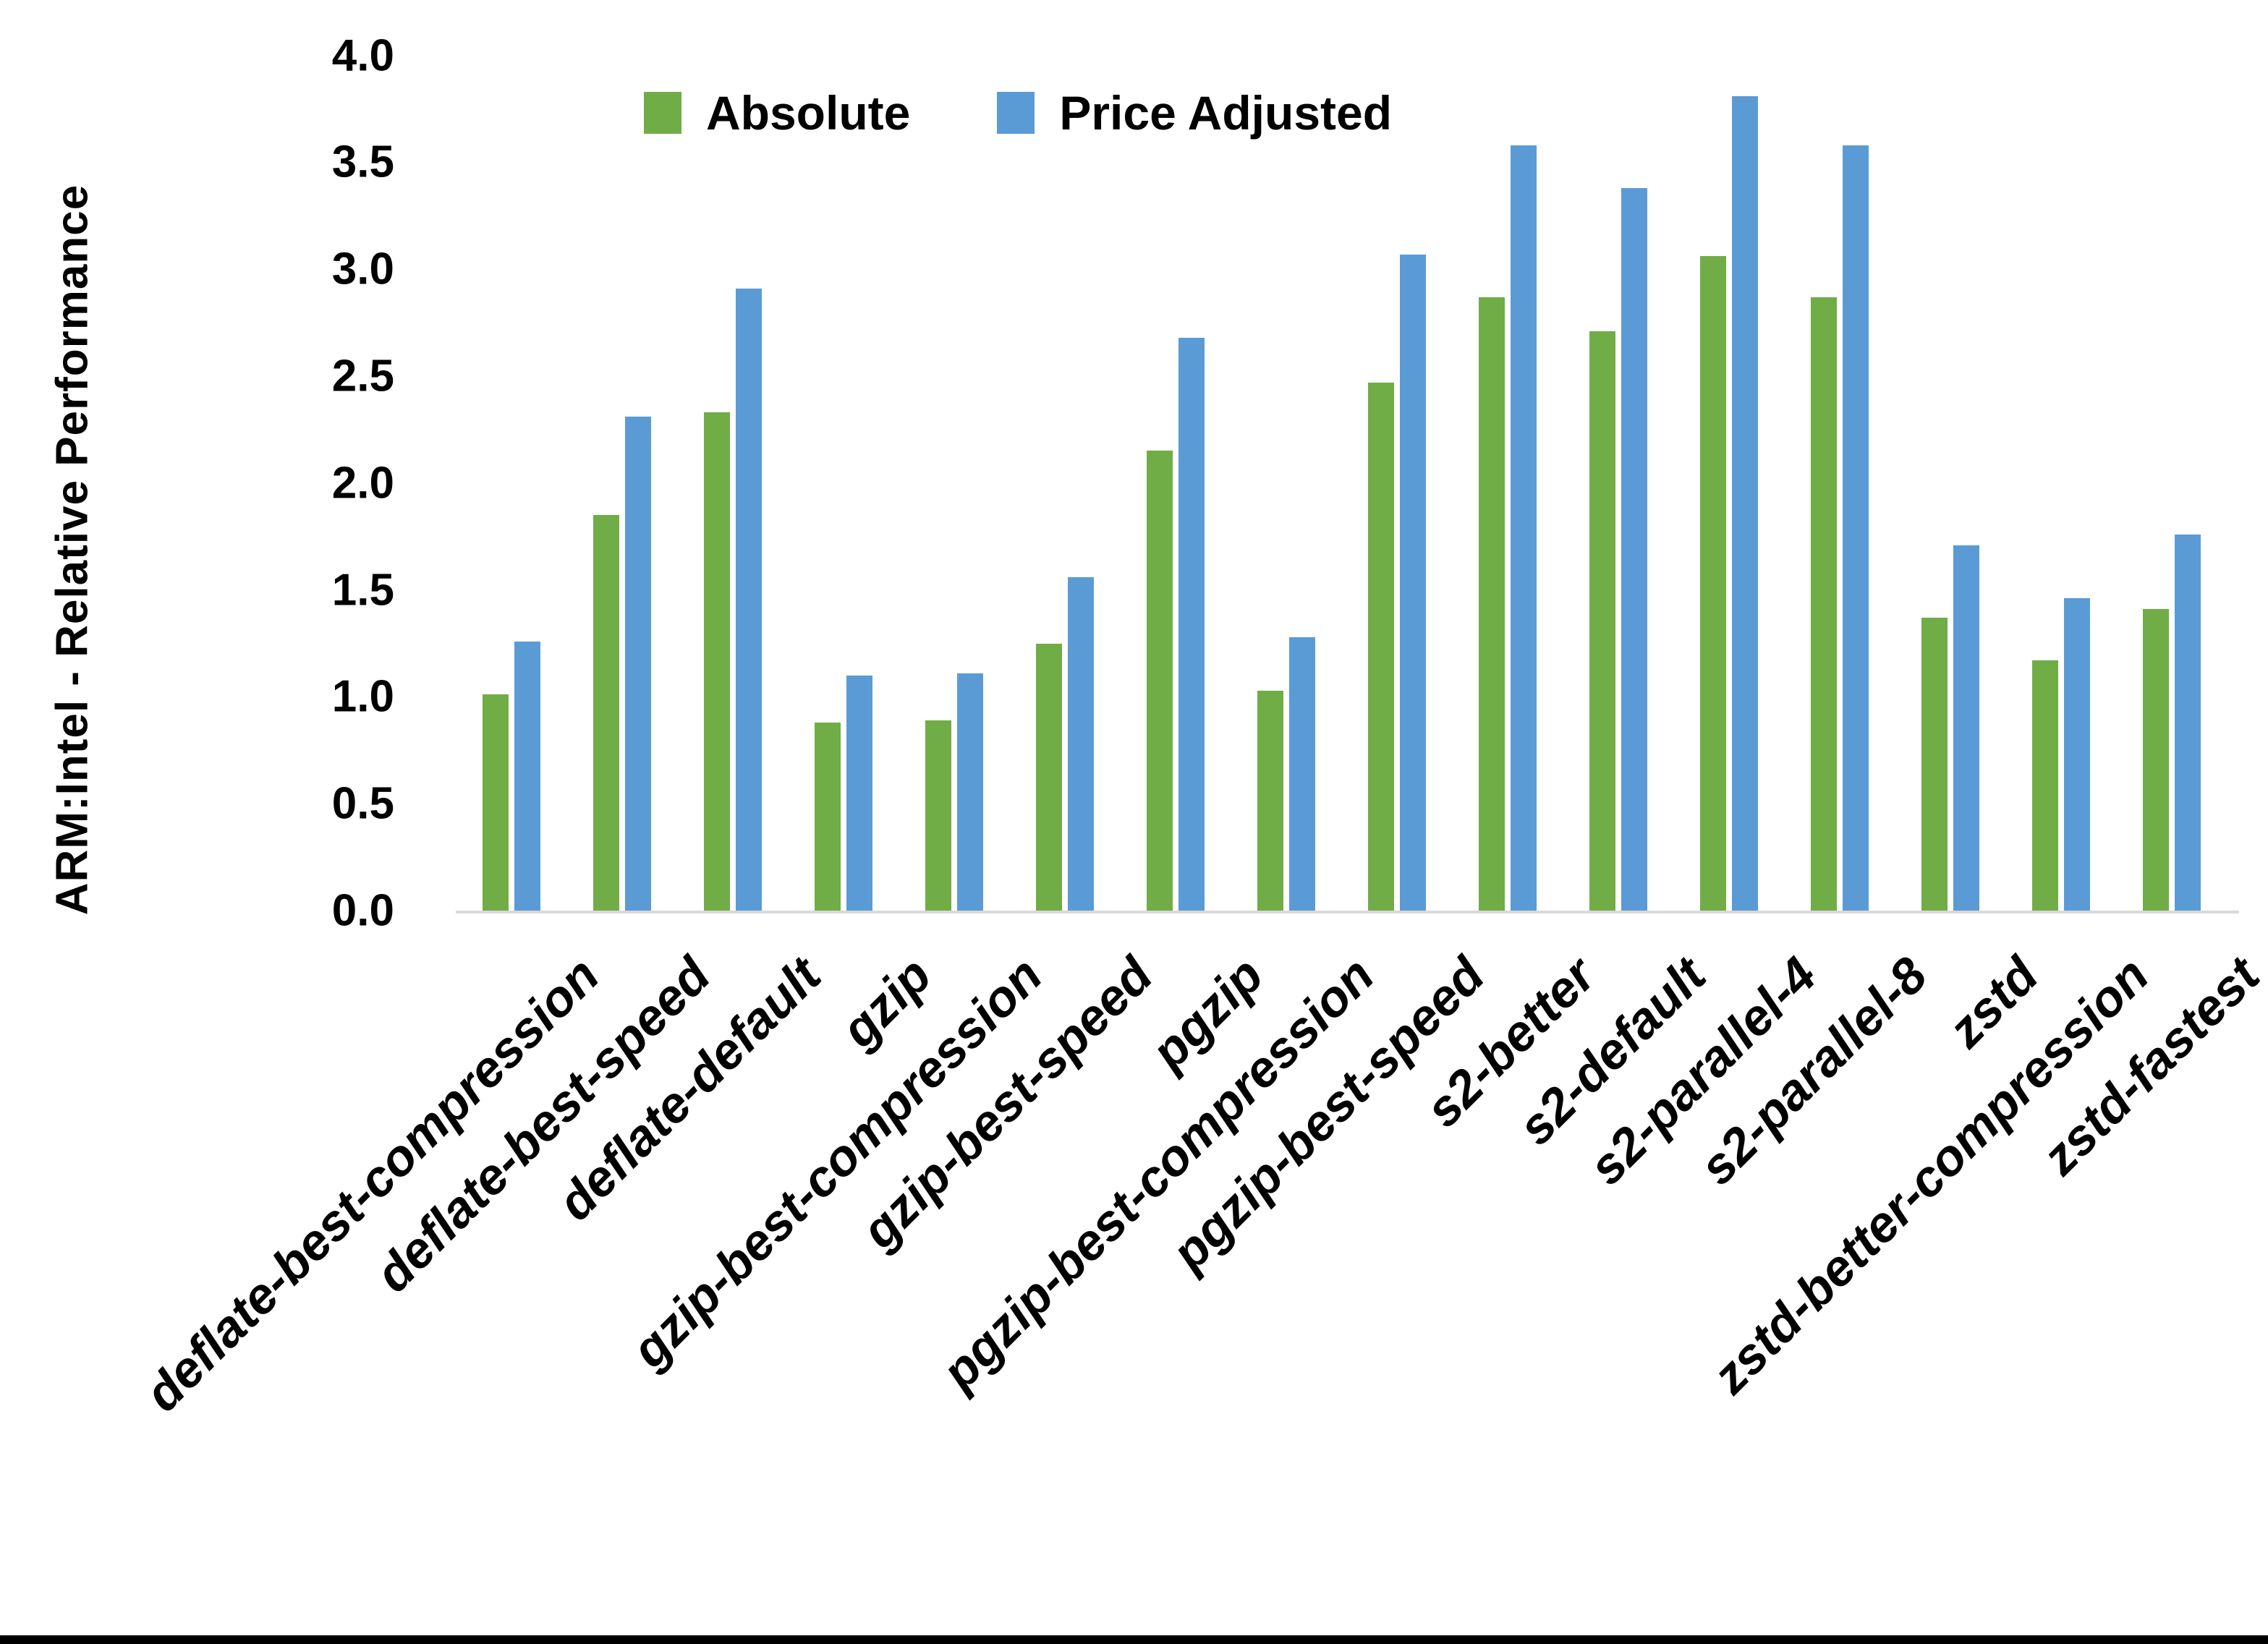 This screenshot has width=2268, height=1644. What do you see at coordinates (362, 55) in the screenshot?
I see `y-tick-label: 4.0` at bounding box center [362, 55].